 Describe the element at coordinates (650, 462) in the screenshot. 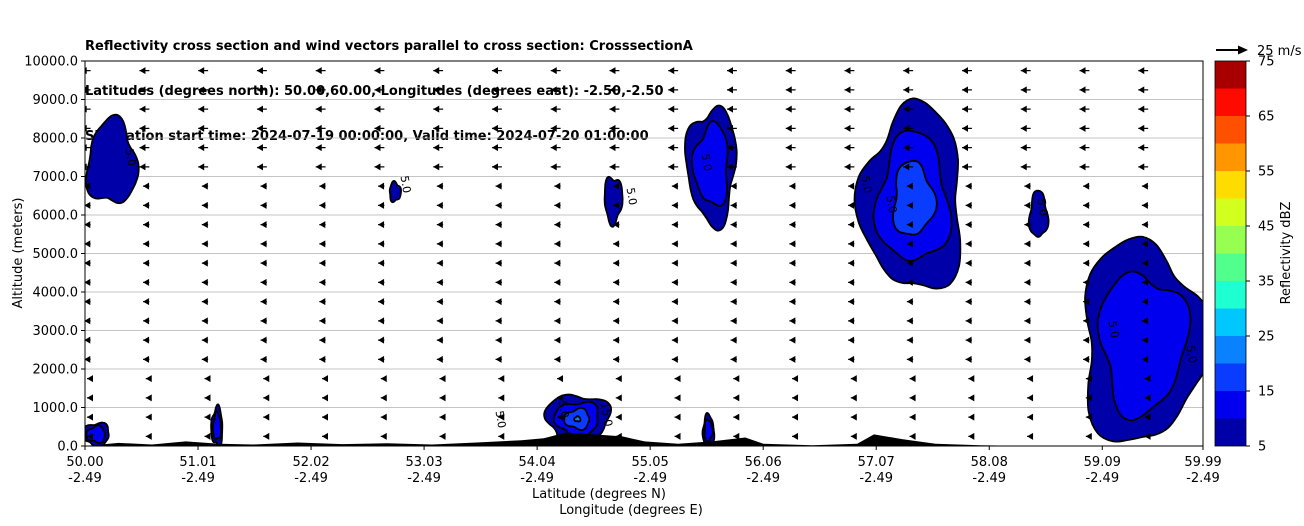

I see `x-tick-label-lat: 55.05` at that location.